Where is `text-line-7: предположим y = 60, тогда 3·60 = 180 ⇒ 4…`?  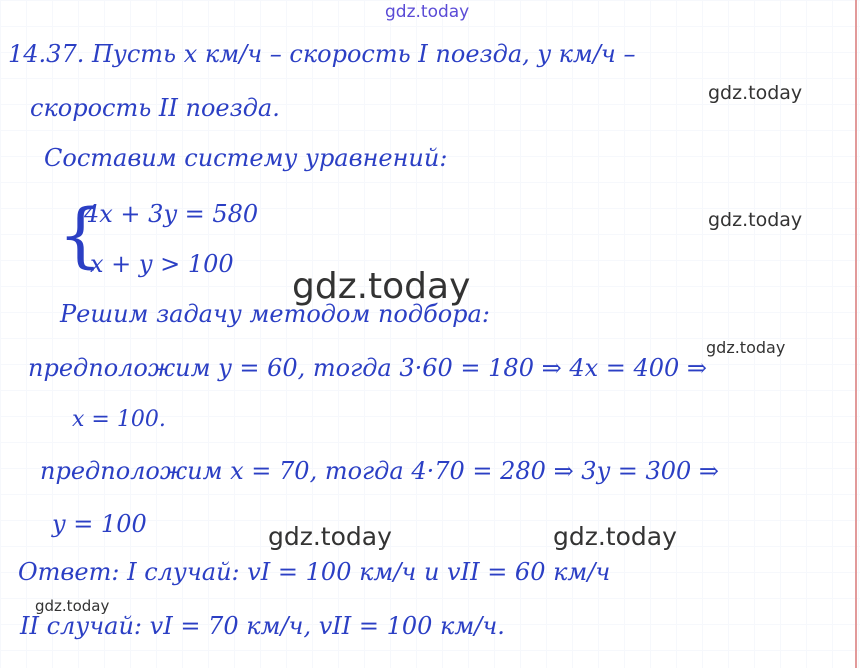
text-line-7: предположим y = 60, тогда 3·60 = 180 ⇒ 4… is located at coordinates (368, 368).